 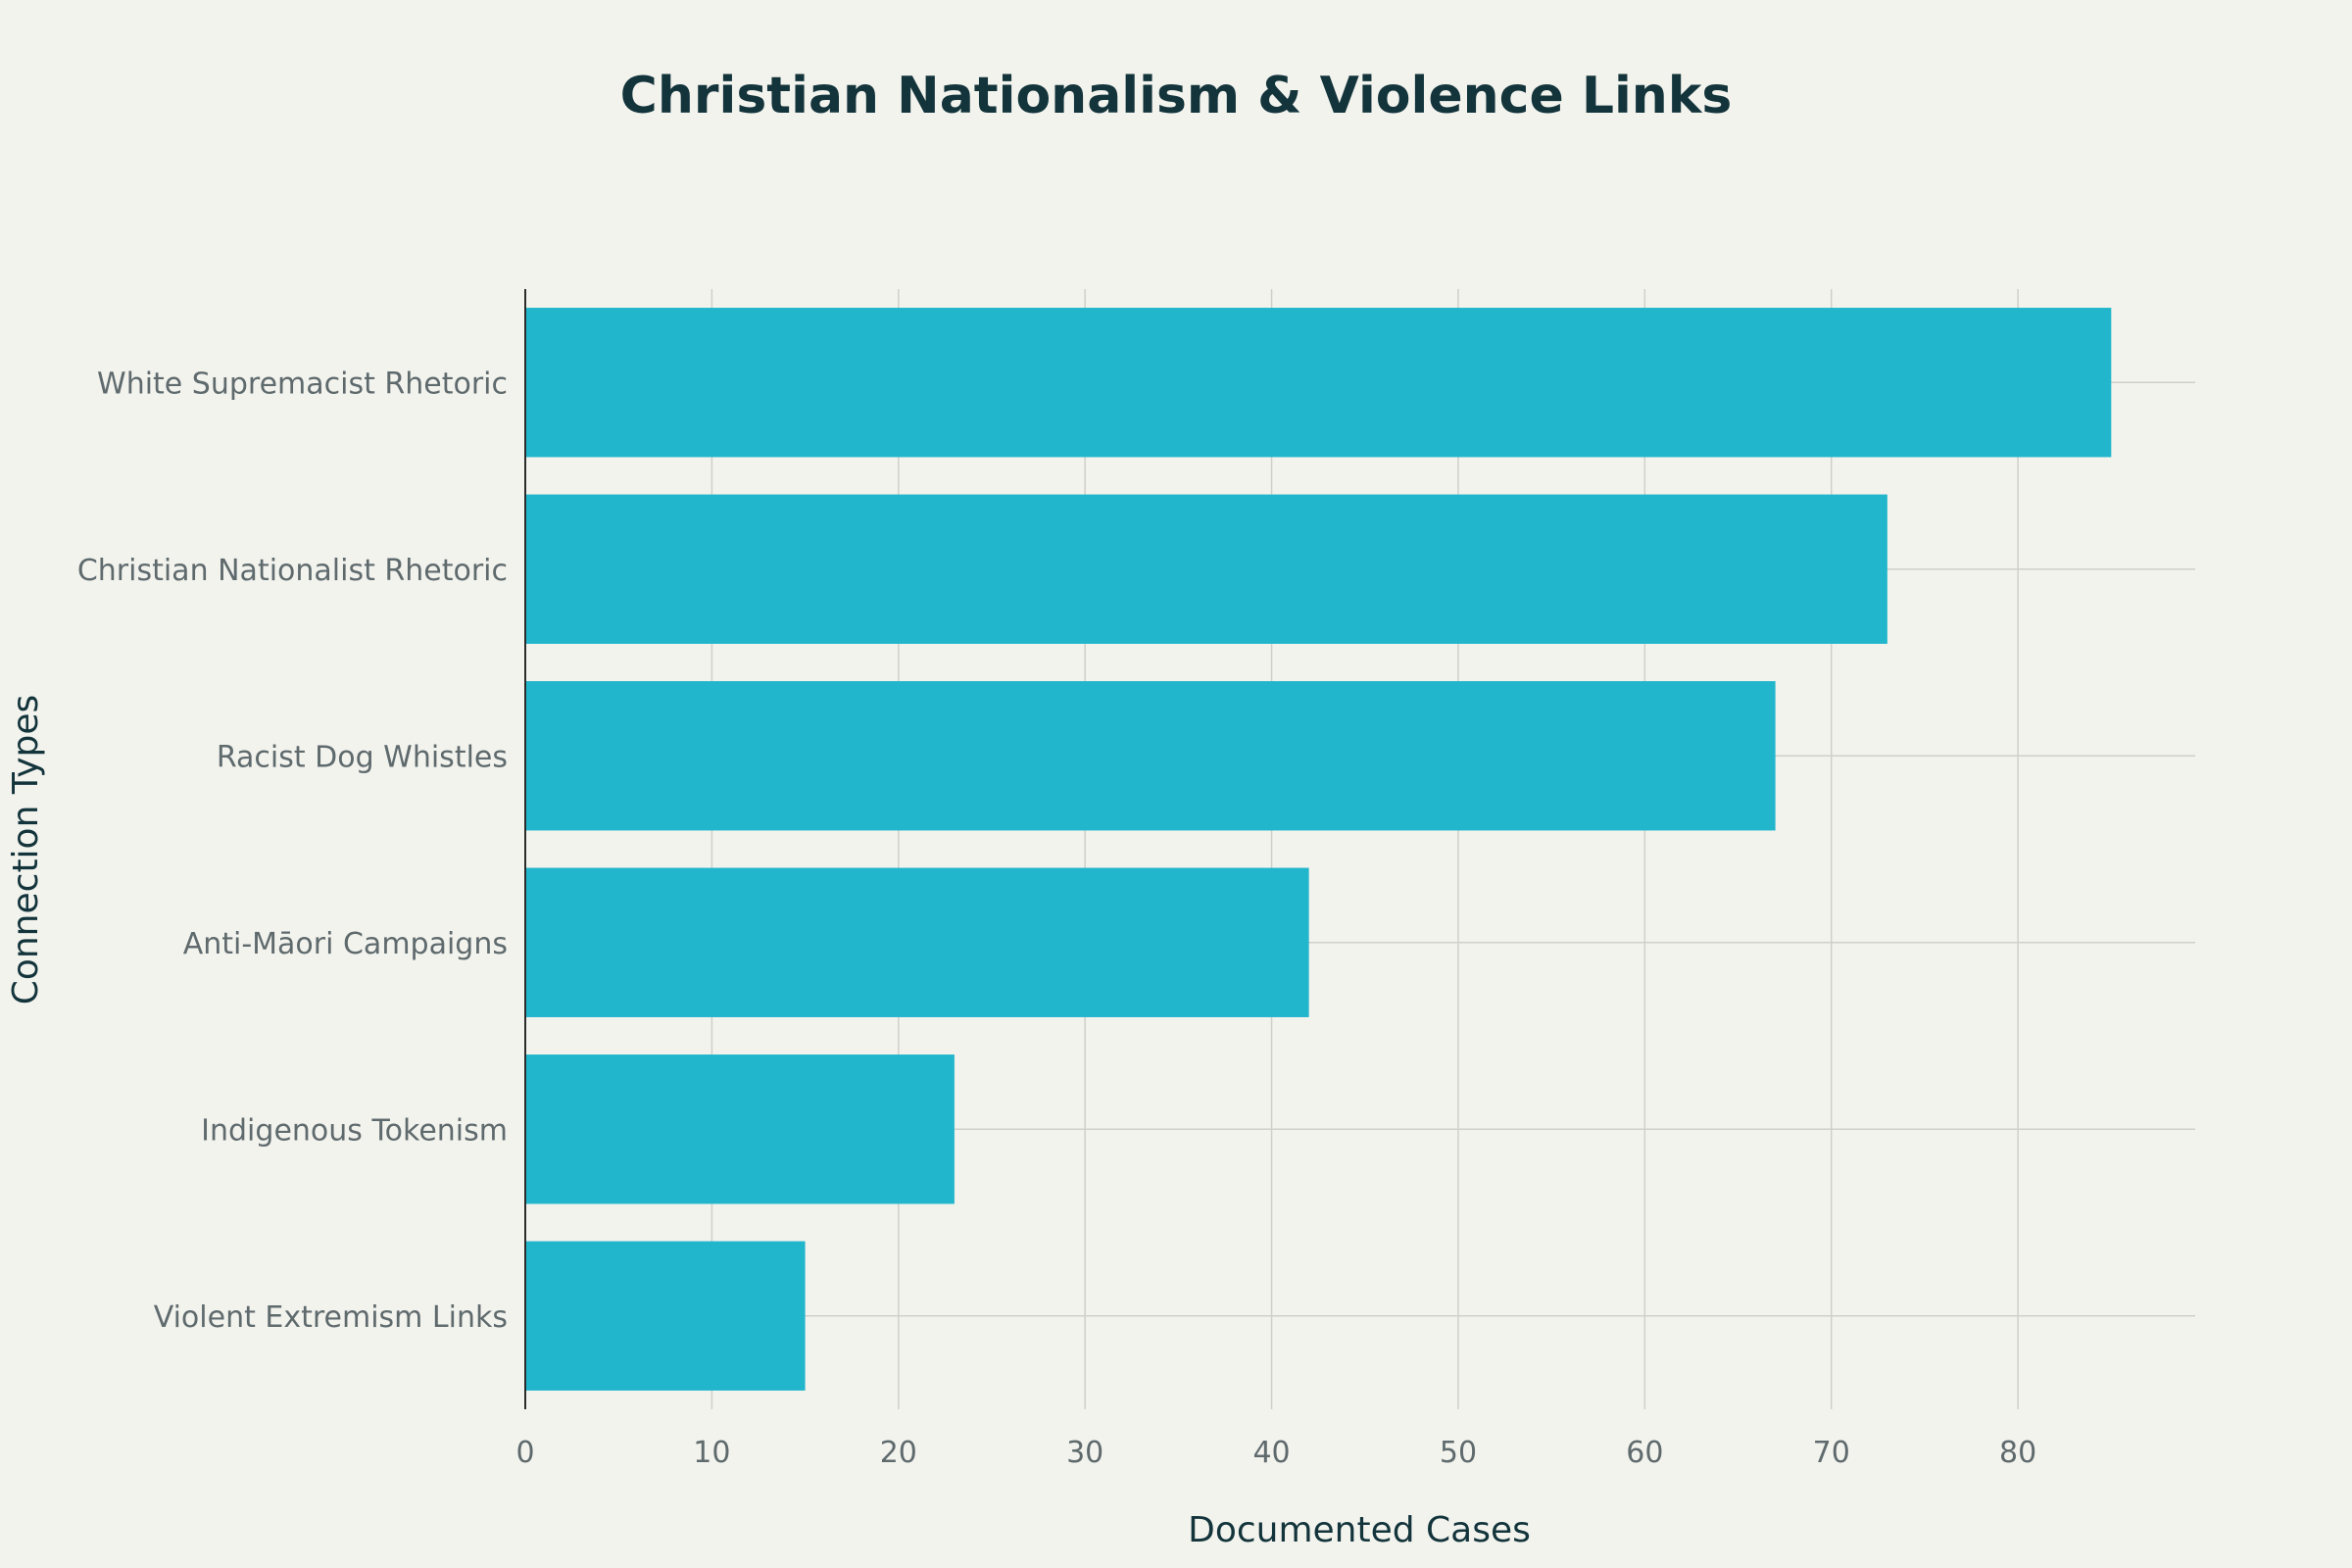 What do you see at coordinates (1150, 756) in the screenshot?
I see `bar-racist-dog-whistles` at bounding box center [1150, 756].